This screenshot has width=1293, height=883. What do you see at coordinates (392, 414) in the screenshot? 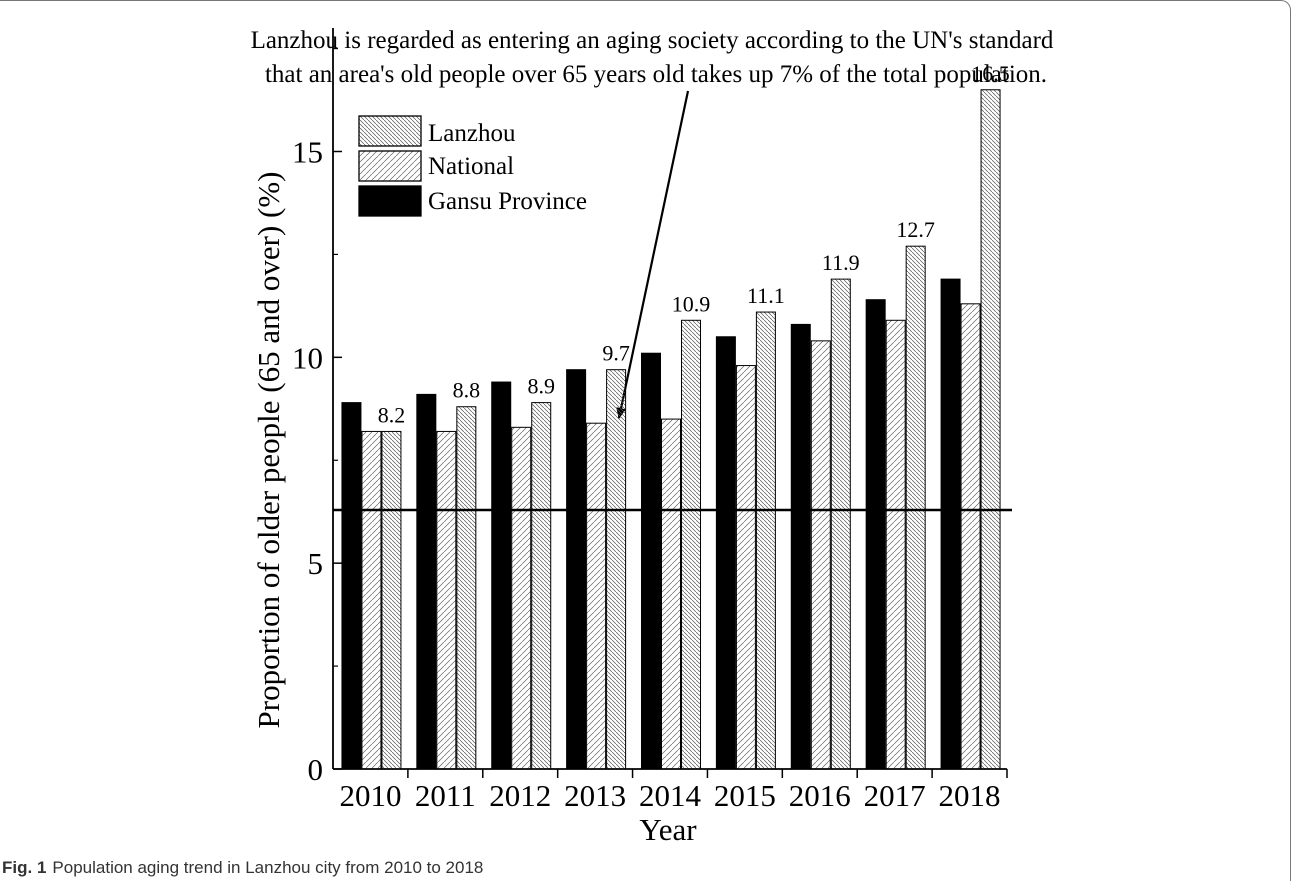
I see `data-label-2010: 8.2` at bounding box center [392, 414].